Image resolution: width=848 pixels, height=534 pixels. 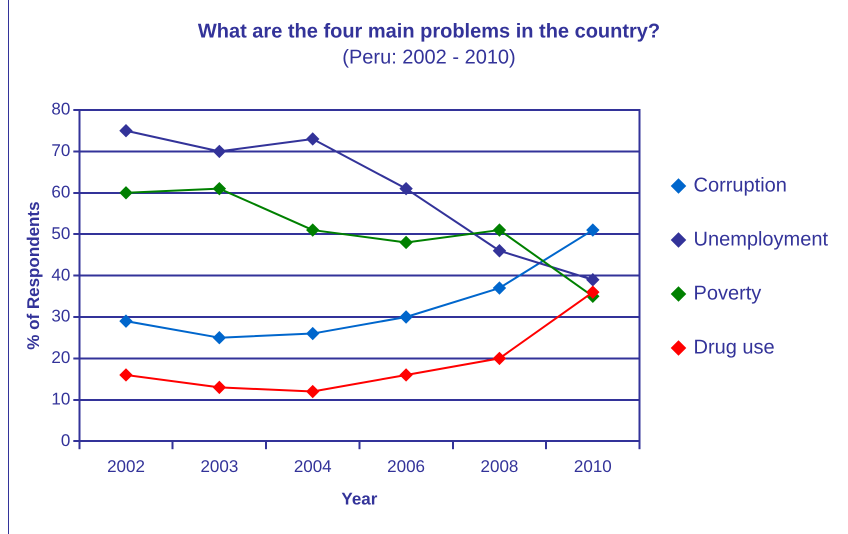 I want to click on y-tick-label: 80, so click(x=60, y=109).